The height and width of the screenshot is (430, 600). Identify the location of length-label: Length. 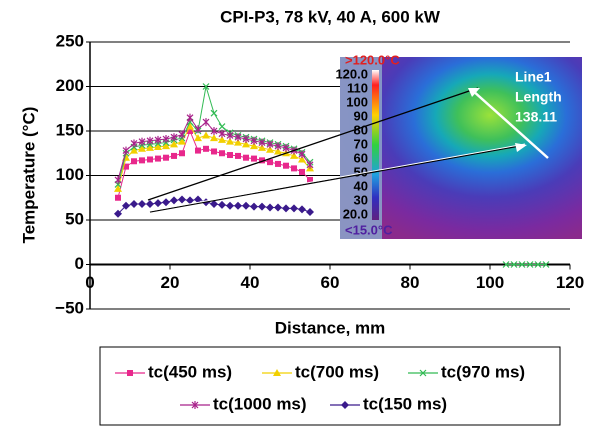
(538, 97).